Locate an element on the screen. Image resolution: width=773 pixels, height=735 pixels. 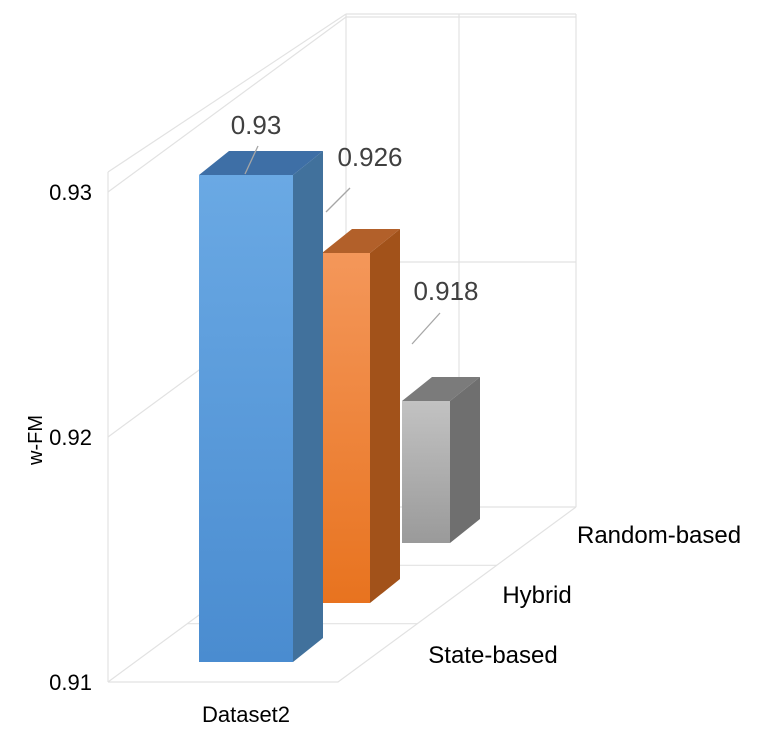
y-axis-label: w-FM is located at coordinates (36, 440).